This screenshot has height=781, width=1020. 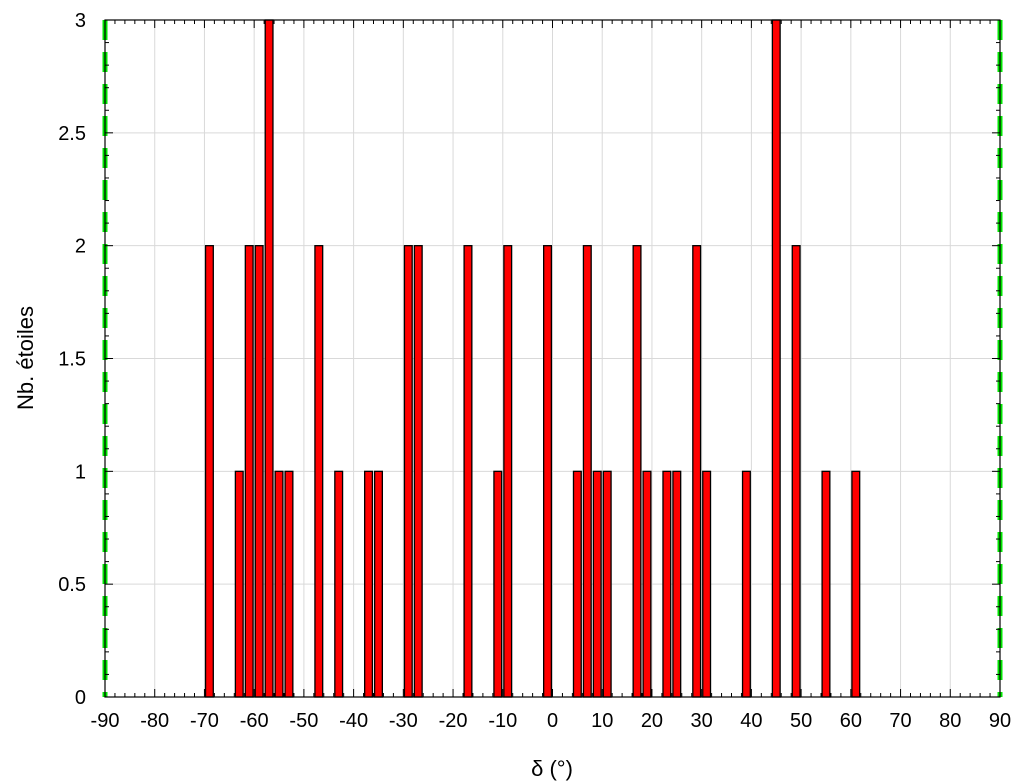 I want to click on y-tick-label: 0.5, so click(x=72, y=585).